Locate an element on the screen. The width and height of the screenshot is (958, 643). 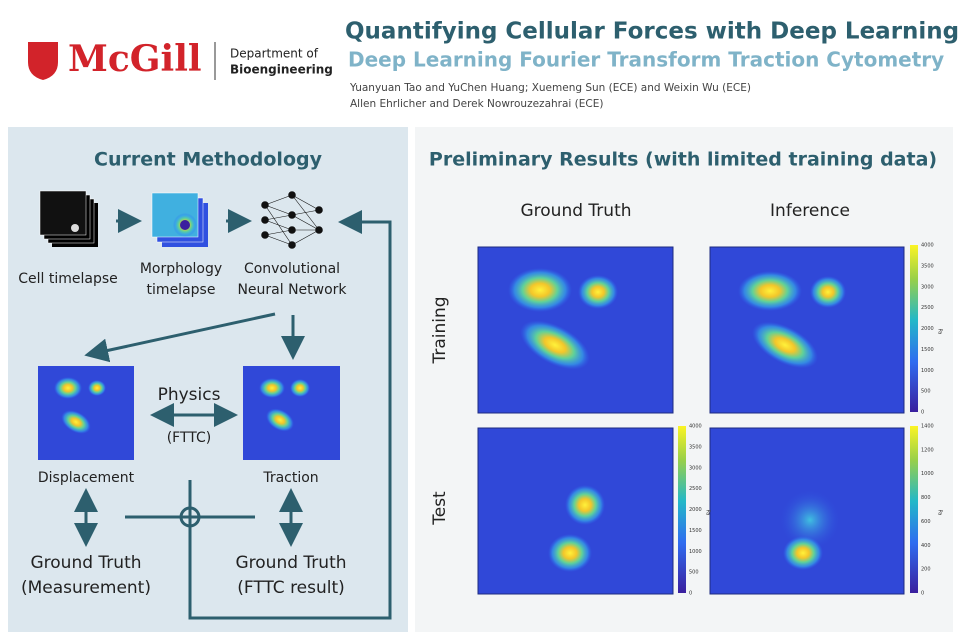
cell-stack is located at coordinates (68, 218).